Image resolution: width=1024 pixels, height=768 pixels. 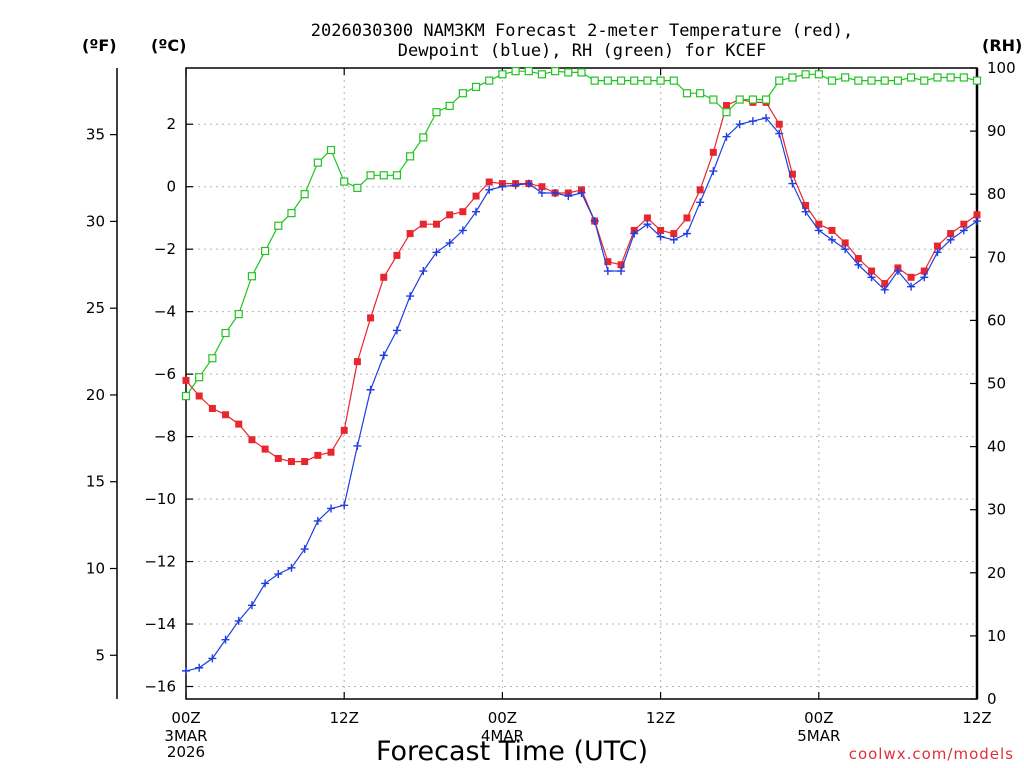 What do you see at coordinates (996, 131) in the screenshot?
I see `rh-tick-label: 90` at bounding box center [996, 131].